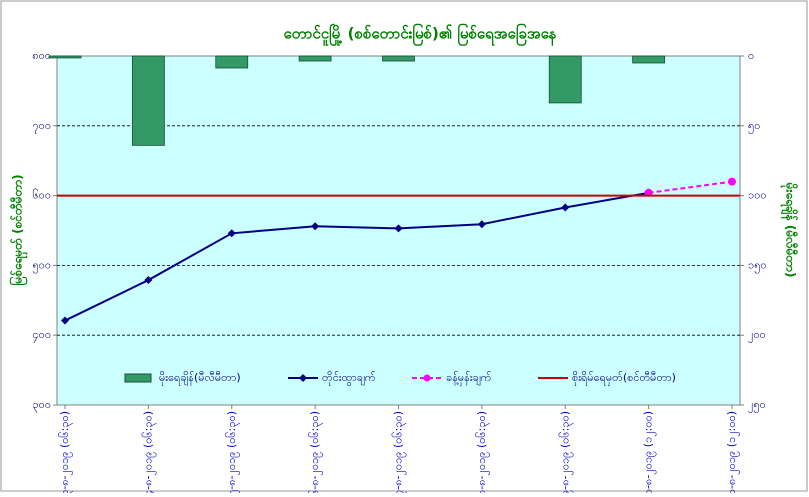 The image size is (809, 497). What do you see at coordinates (482, 452) in the screenshot?
I see `x-tick-label: ၁၈-၈-၂၀၁၉ (၀၆:၃၀)` at bounding box center [482, 452].